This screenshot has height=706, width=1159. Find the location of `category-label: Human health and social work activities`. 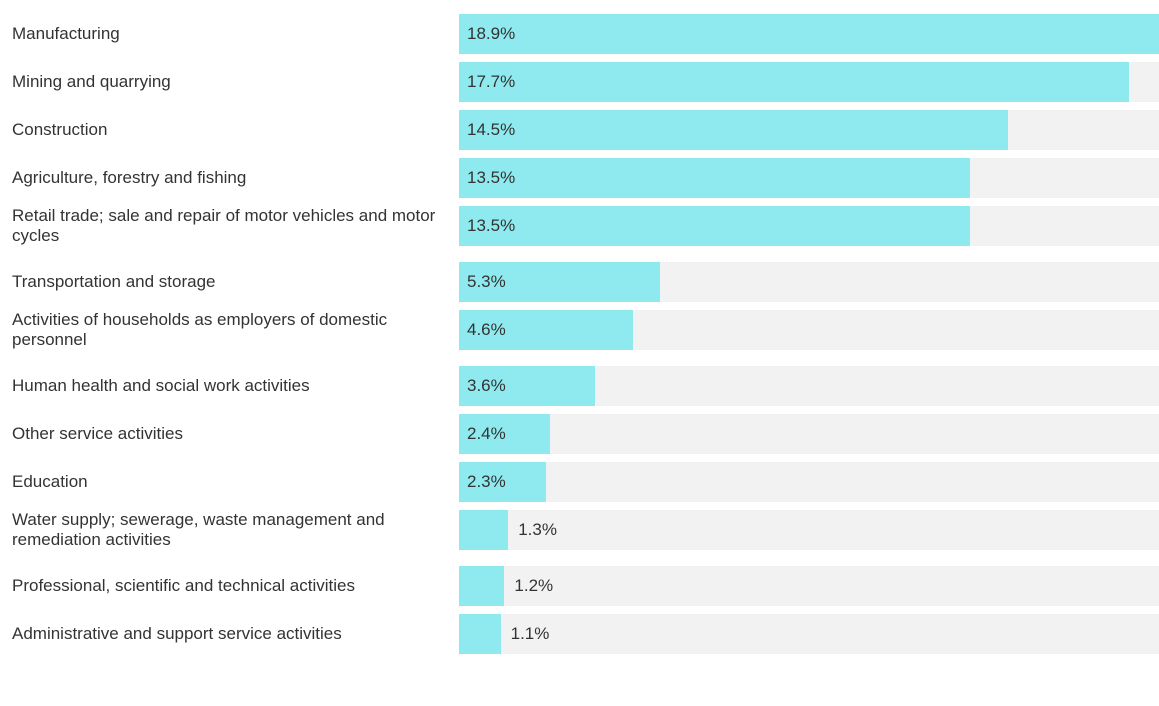

category-label: Human health and social work activities is located at coordinates (161, 385).